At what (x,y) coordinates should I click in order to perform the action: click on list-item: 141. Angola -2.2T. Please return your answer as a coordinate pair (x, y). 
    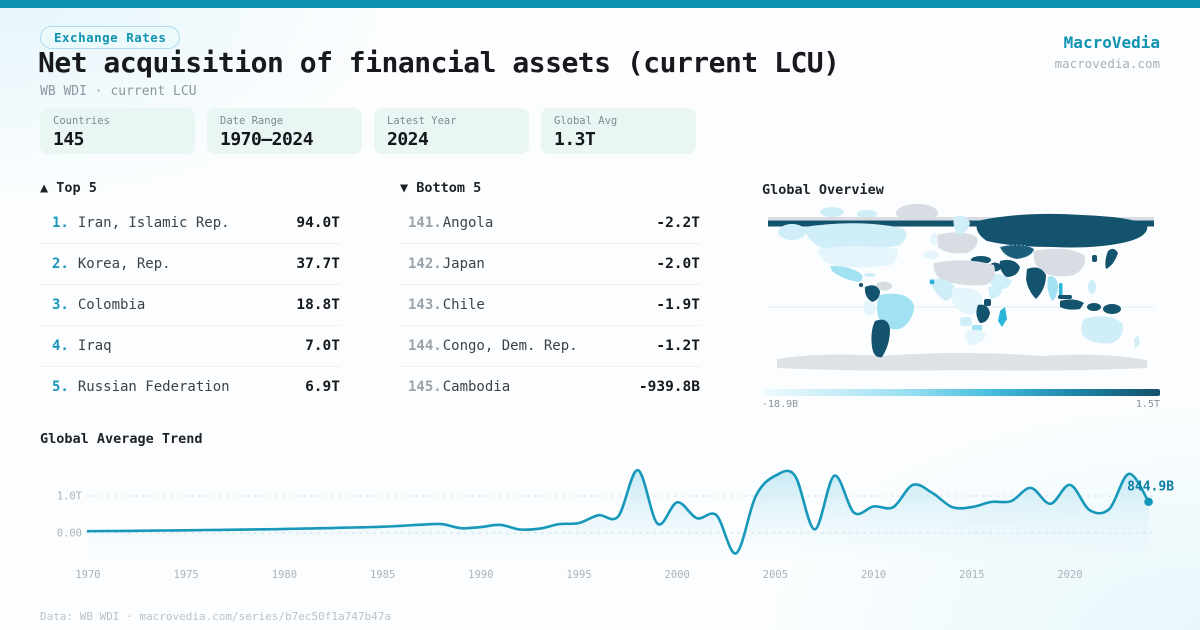
    Looking at the image, I should click on (550, 223).